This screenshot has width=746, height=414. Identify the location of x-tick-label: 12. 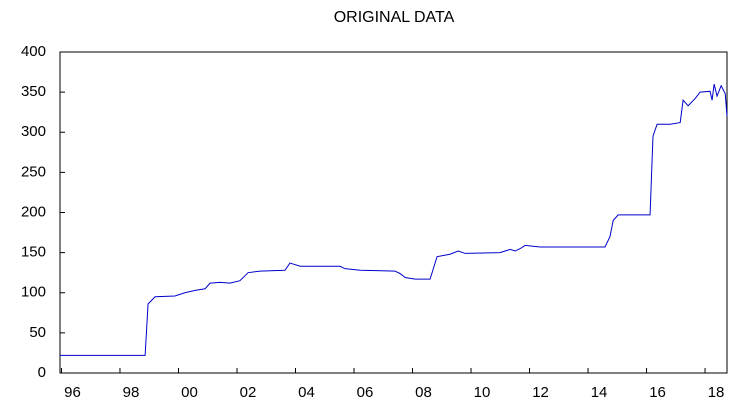
(540, 392).